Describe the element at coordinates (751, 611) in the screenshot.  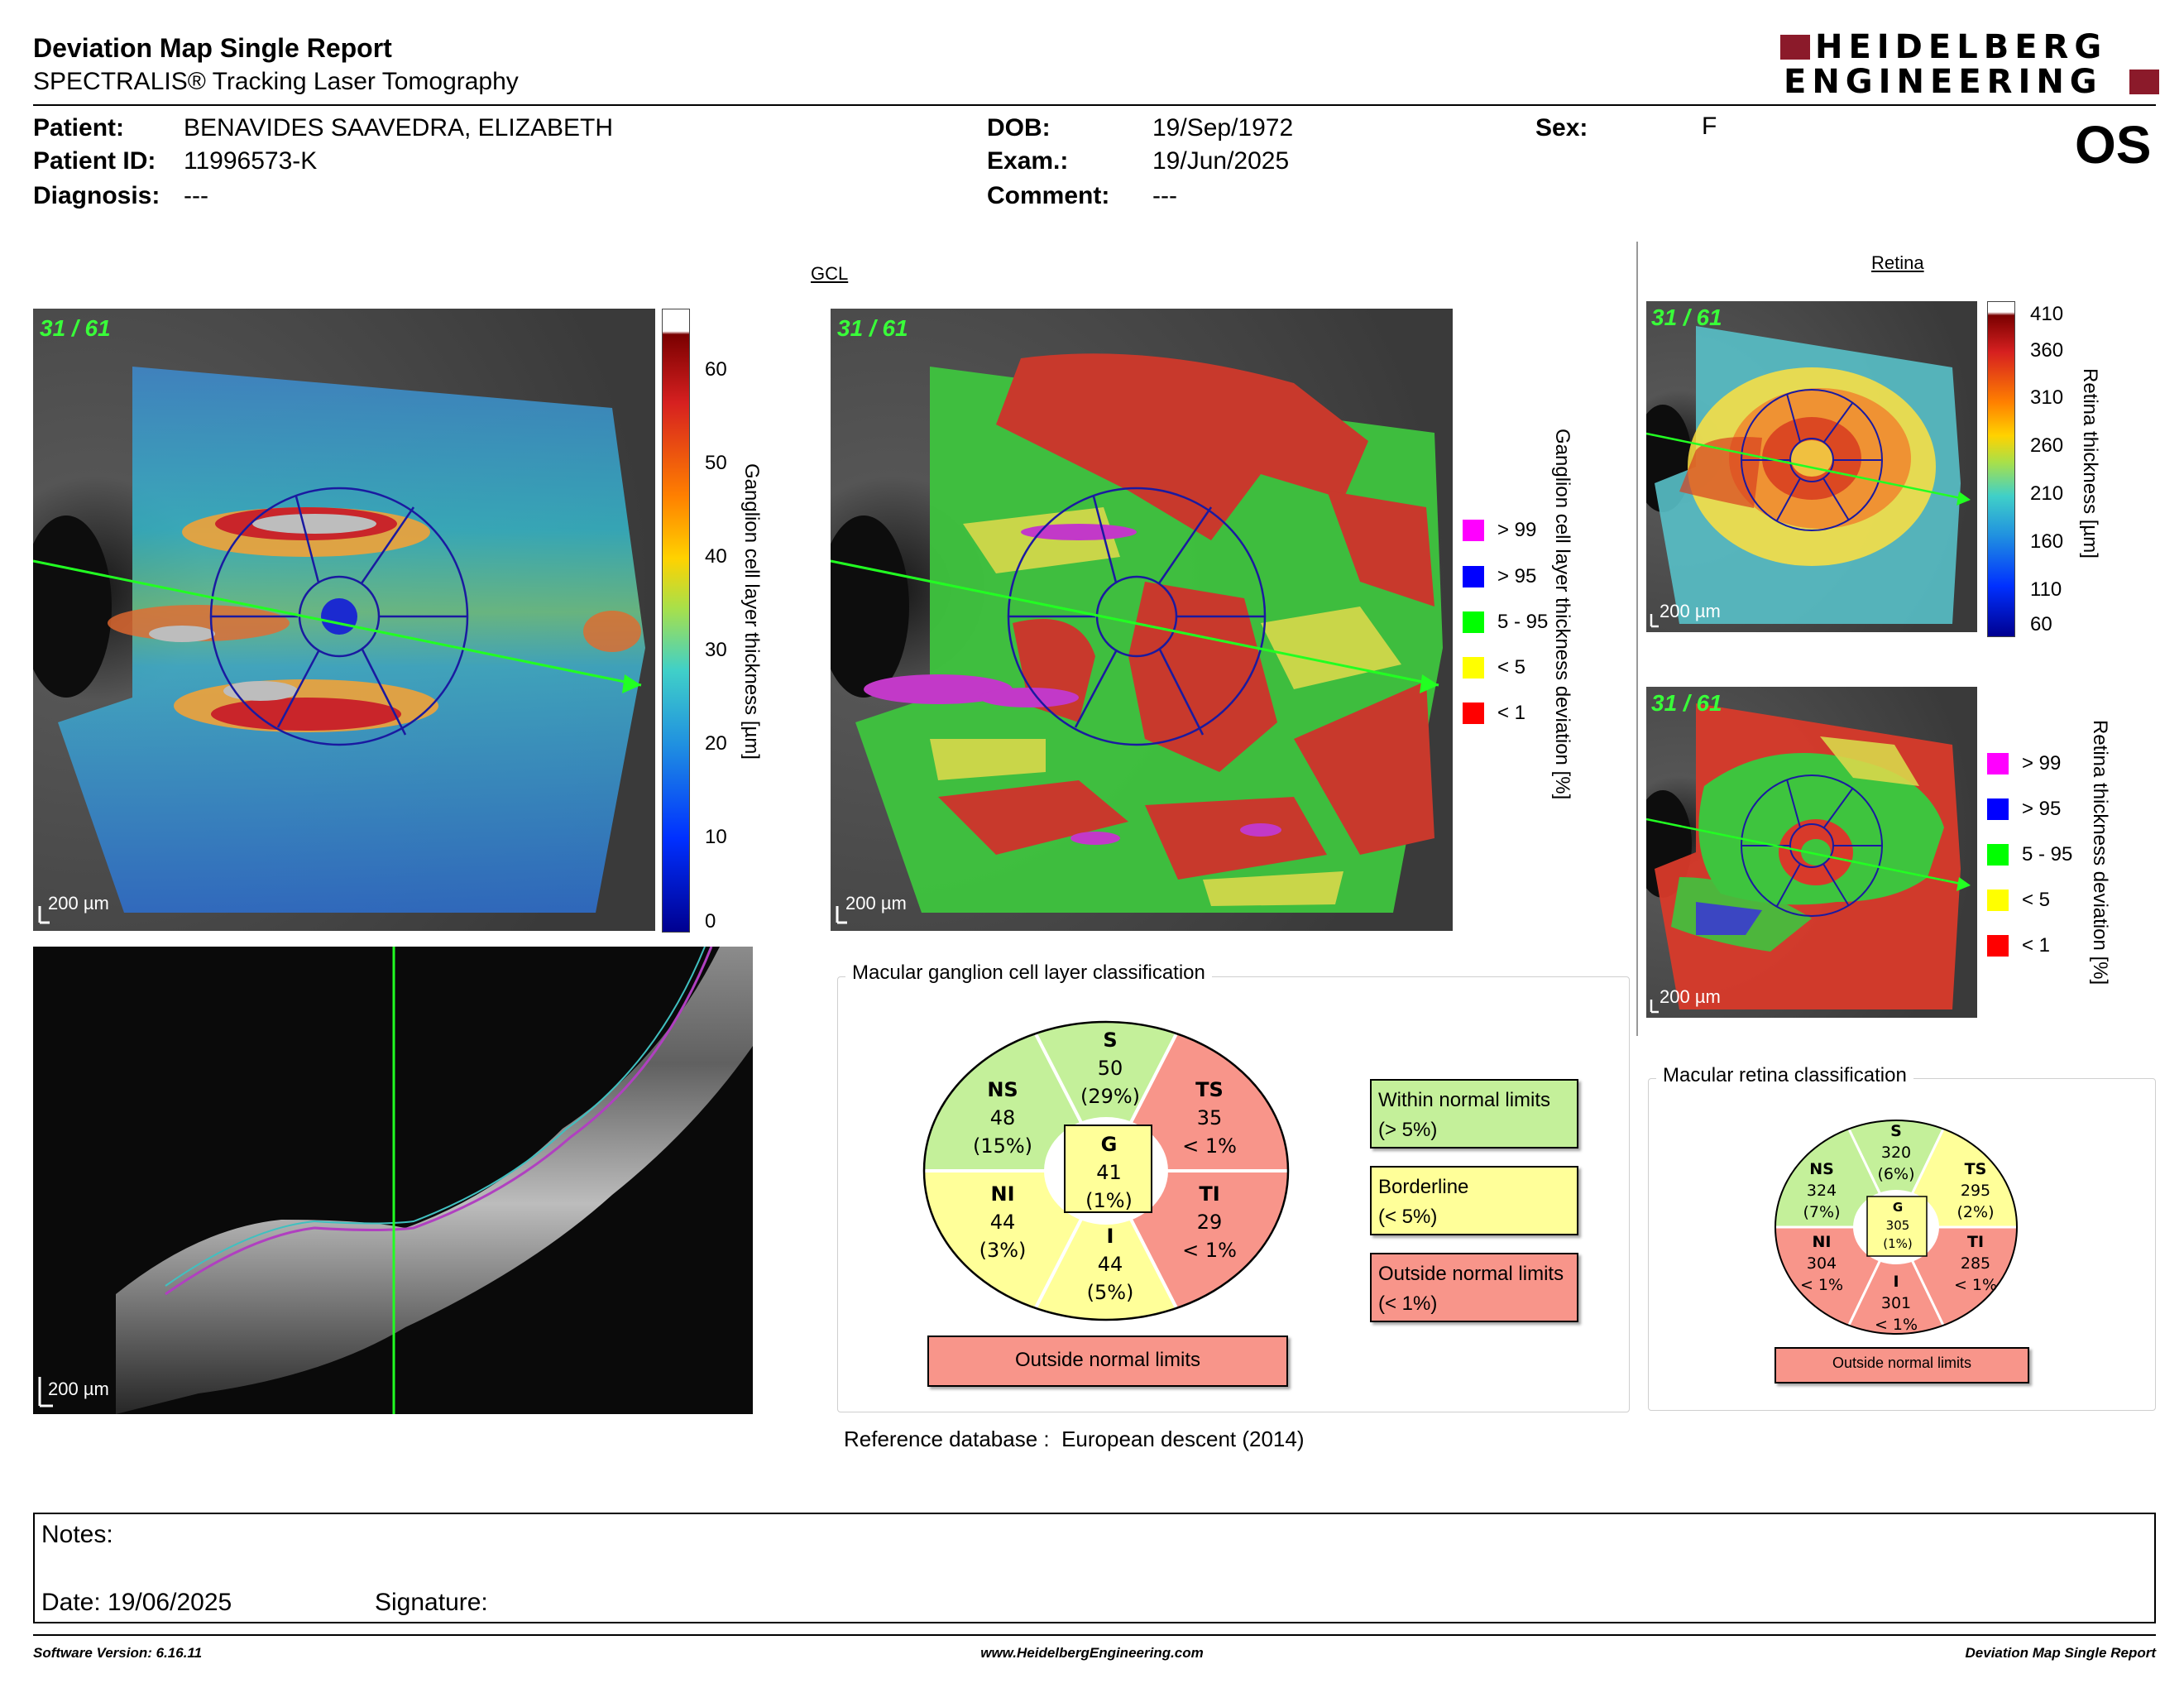
I see `gcl-thickness-axis-label: Ganglion cell layer thickness [µm]` at that location.